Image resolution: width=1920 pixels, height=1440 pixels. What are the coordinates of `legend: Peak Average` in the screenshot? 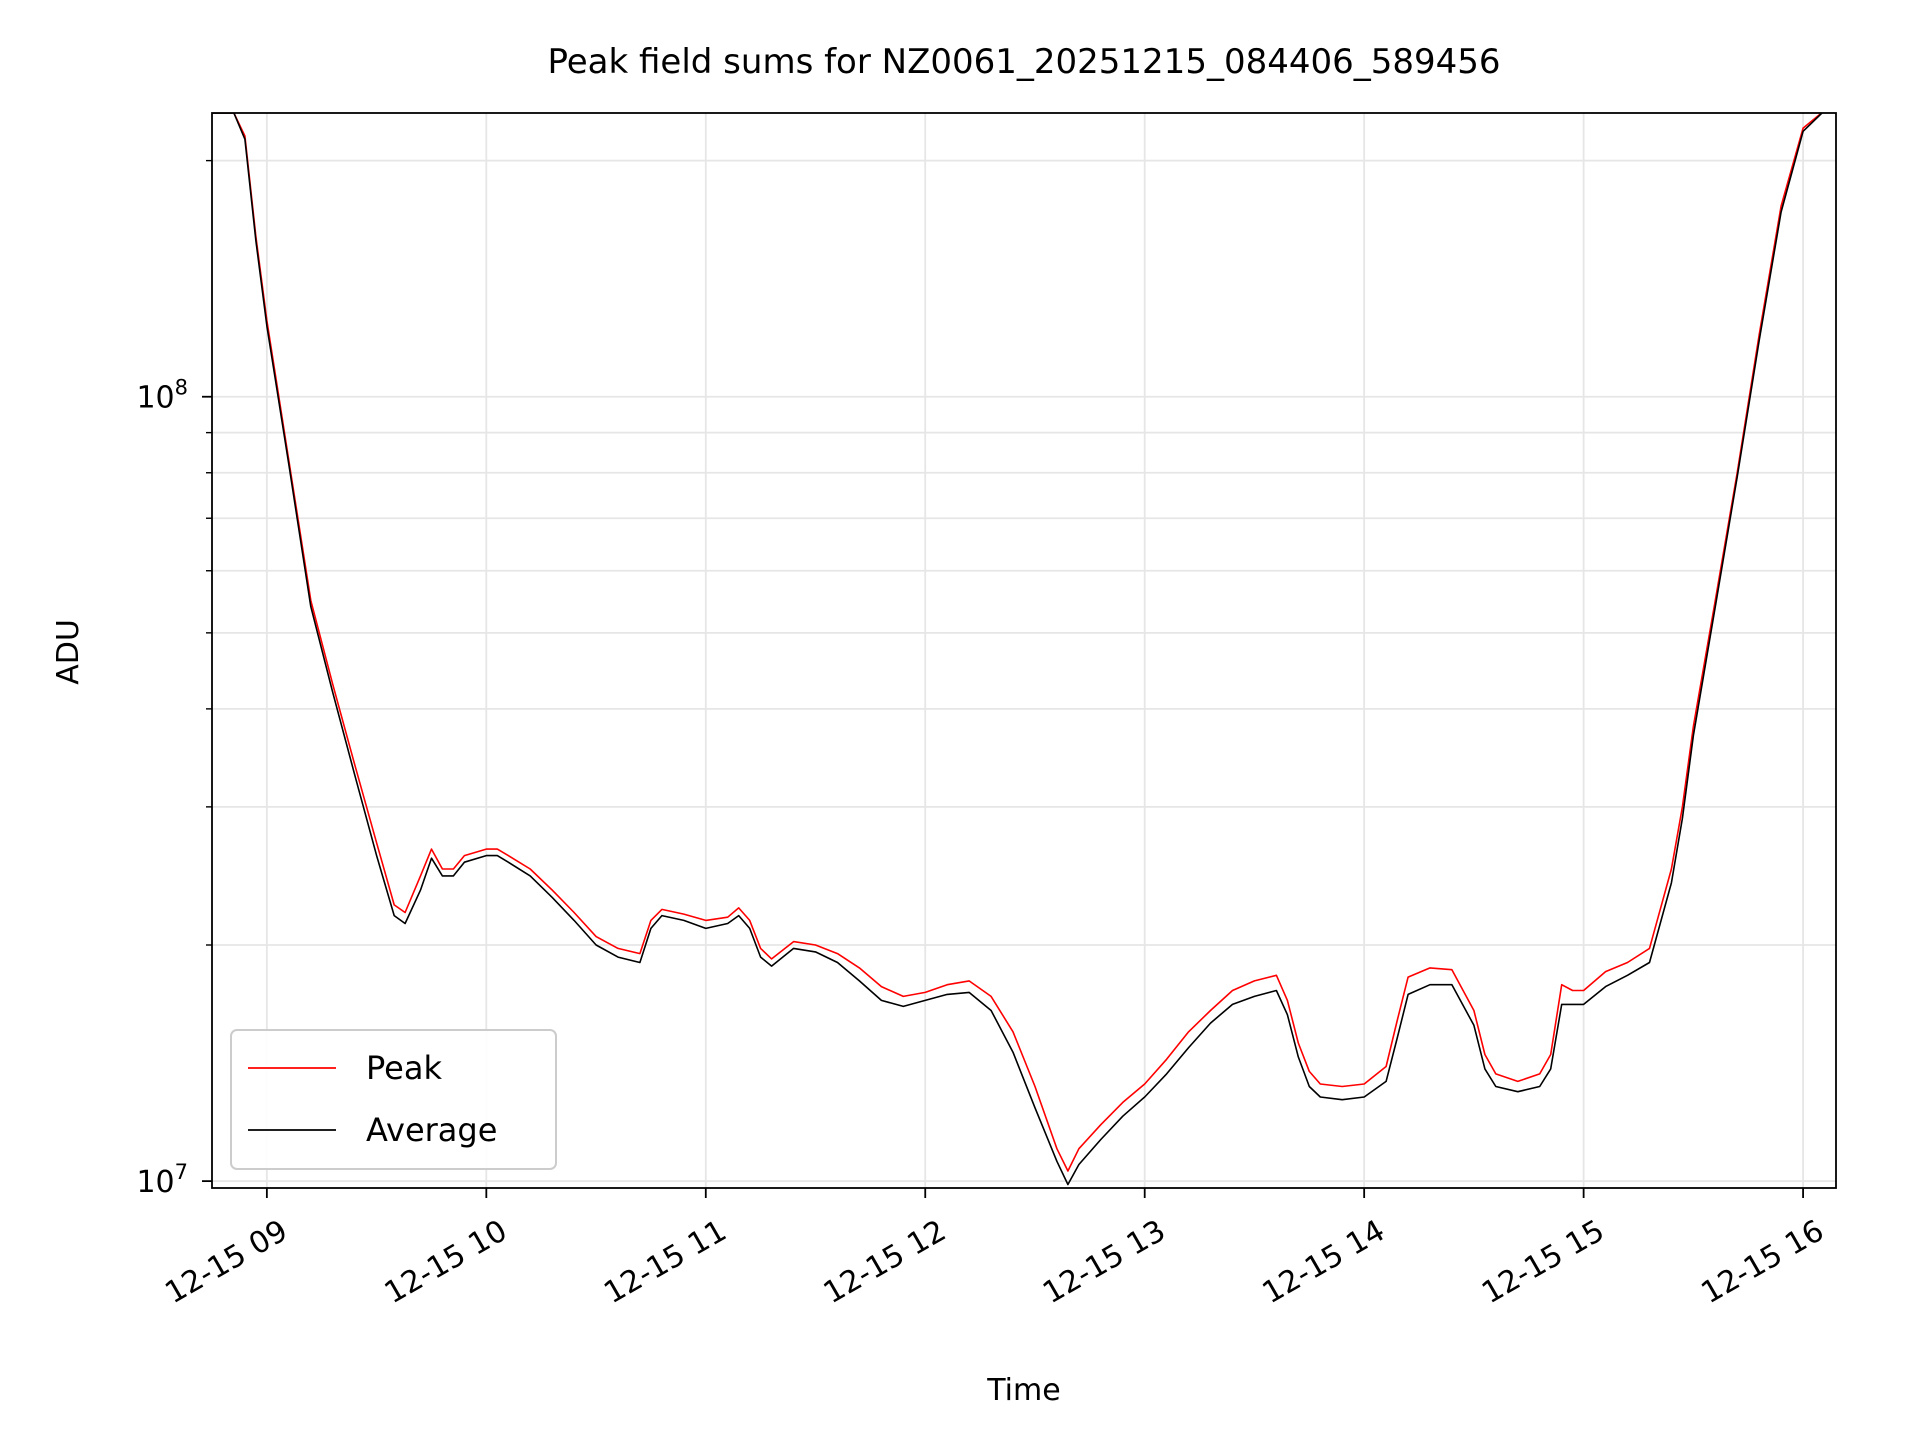 It's located at (393, 1099).